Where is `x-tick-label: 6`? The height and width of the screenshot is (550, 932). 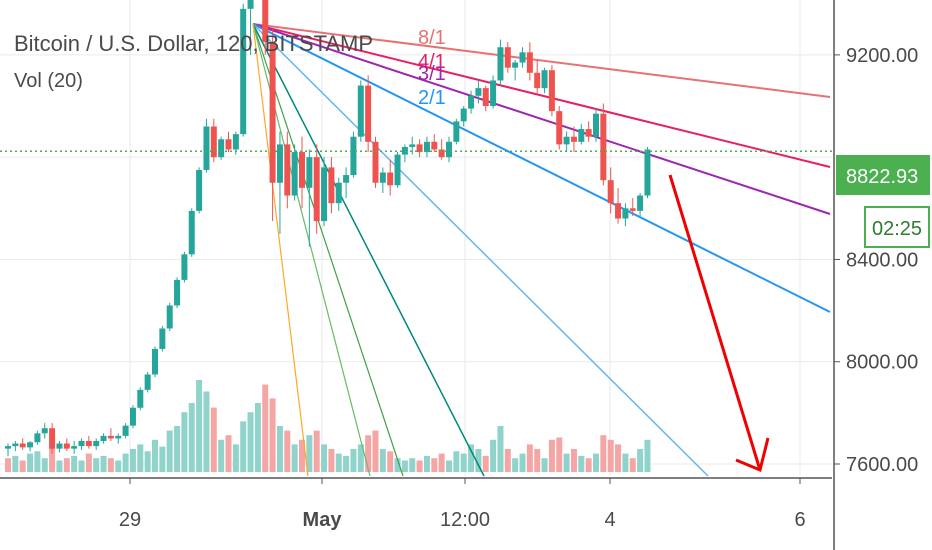
x-tick-label: 6 is located at coordinates (799, 520).